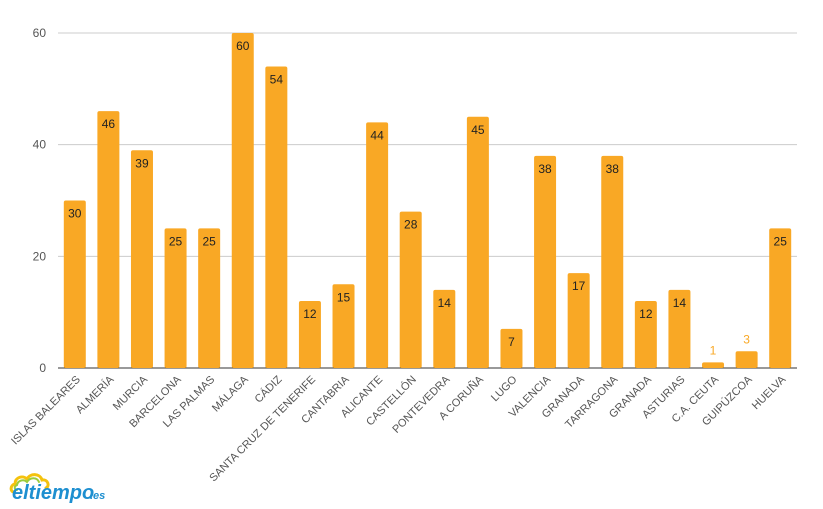 Image resolution: width=823 pixels, height=509 pixels. Describe the element at coordinates (29, 483) in the screenshot. I see `cloud-icon` at that location.